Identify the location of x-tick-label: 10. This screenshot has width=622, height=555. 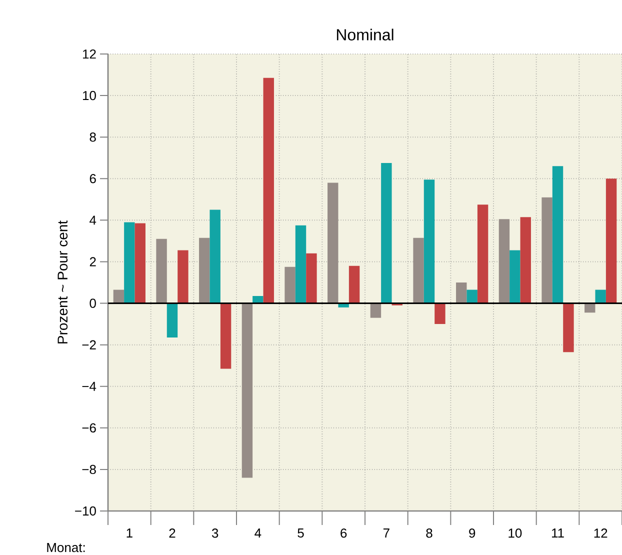
(515, 533).